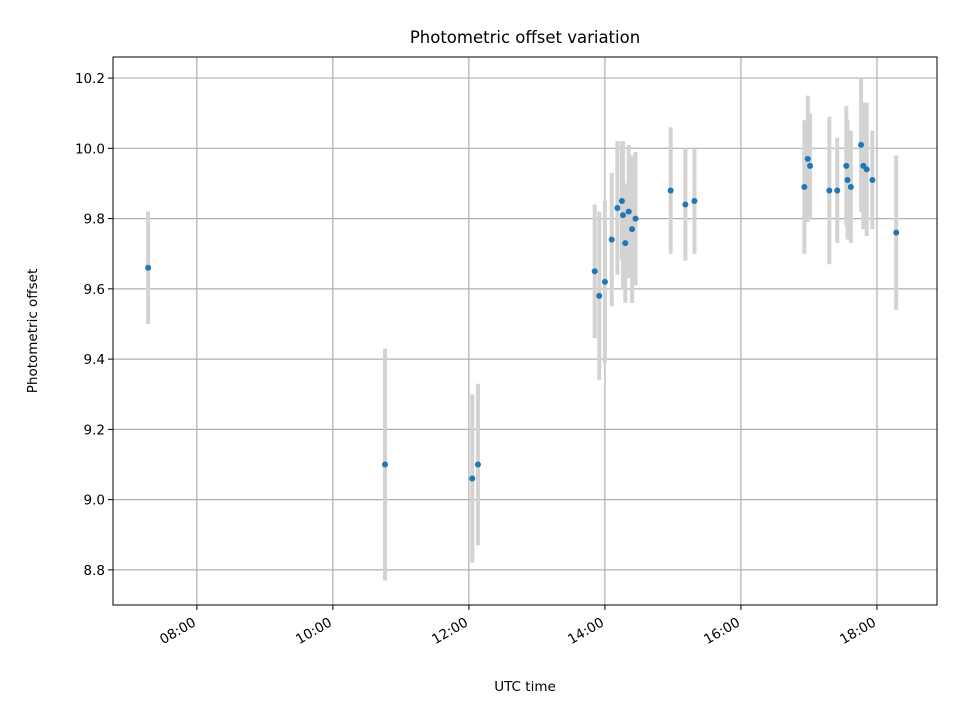 The width and height of the screenshot is (960, 720). I want to click on y-tick-label: 9.4, so click(94, 360).